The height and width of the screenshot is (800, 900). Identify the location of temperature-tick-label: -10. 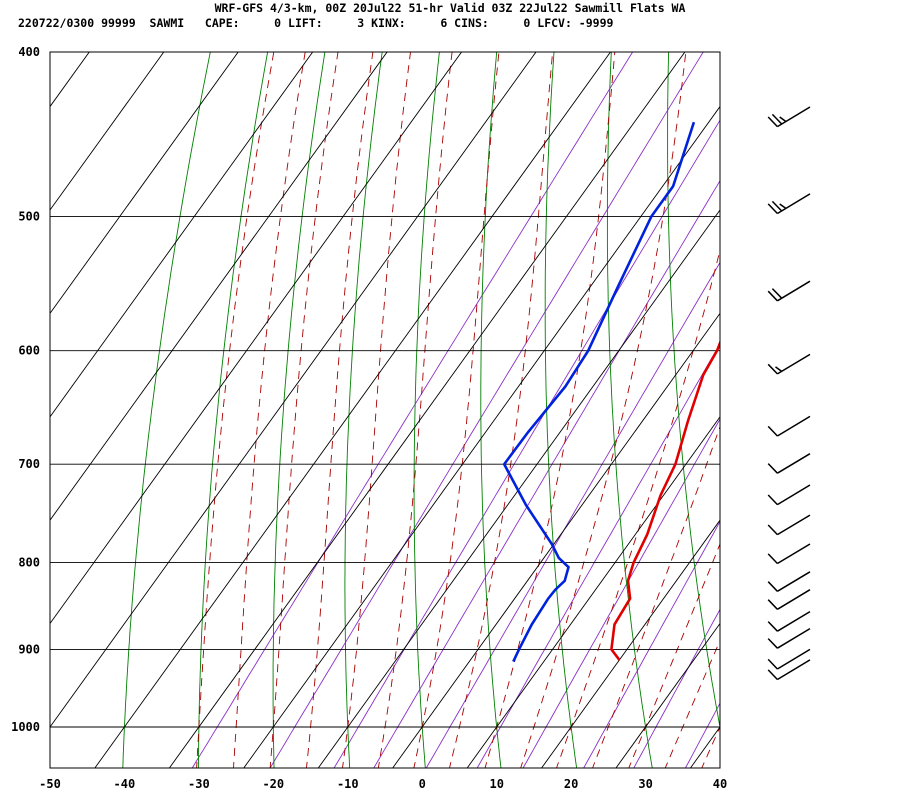
(348, 784).